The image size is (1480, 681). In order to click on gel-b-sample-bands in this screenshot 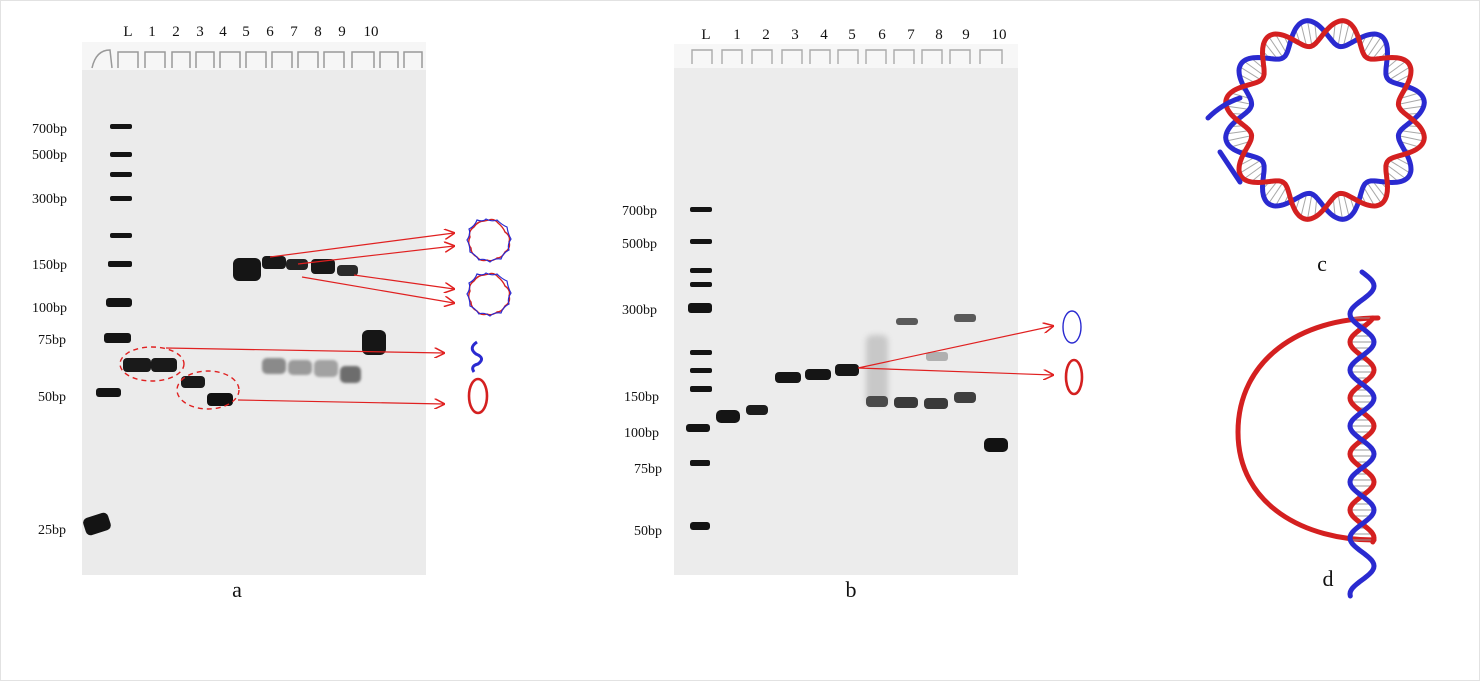, I will do `click(862, 383)`.